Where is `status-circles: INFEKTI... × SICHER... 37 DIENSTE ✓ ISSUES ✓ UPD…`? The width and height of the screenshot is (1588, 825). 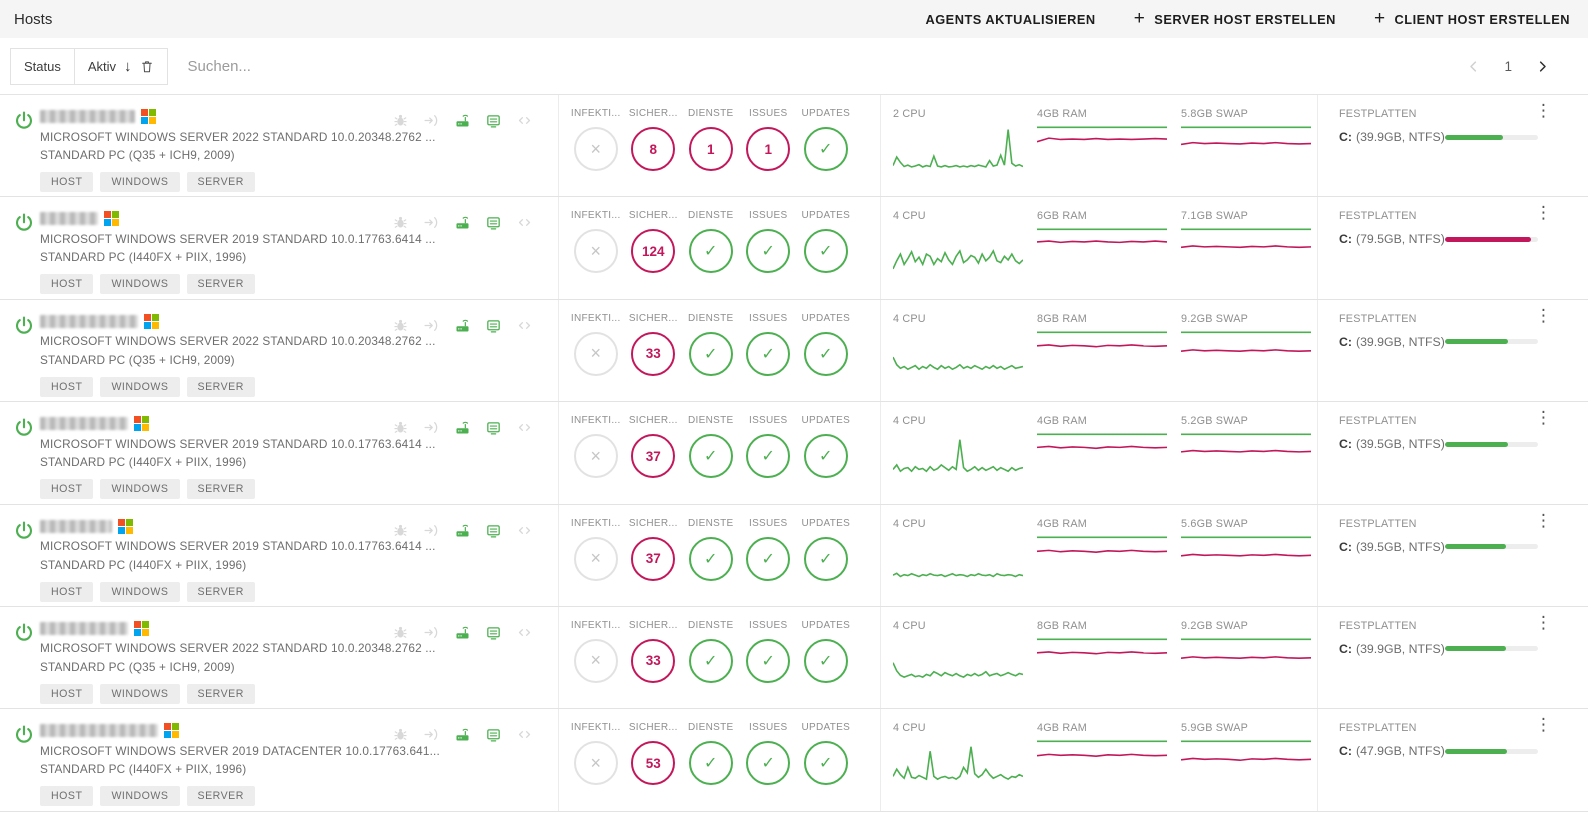
status-circles: INFEKTI... × SICHER... 37 DIENSTE ✓ ISSUES ✓ UPD… is located at coordinates (723, 447).